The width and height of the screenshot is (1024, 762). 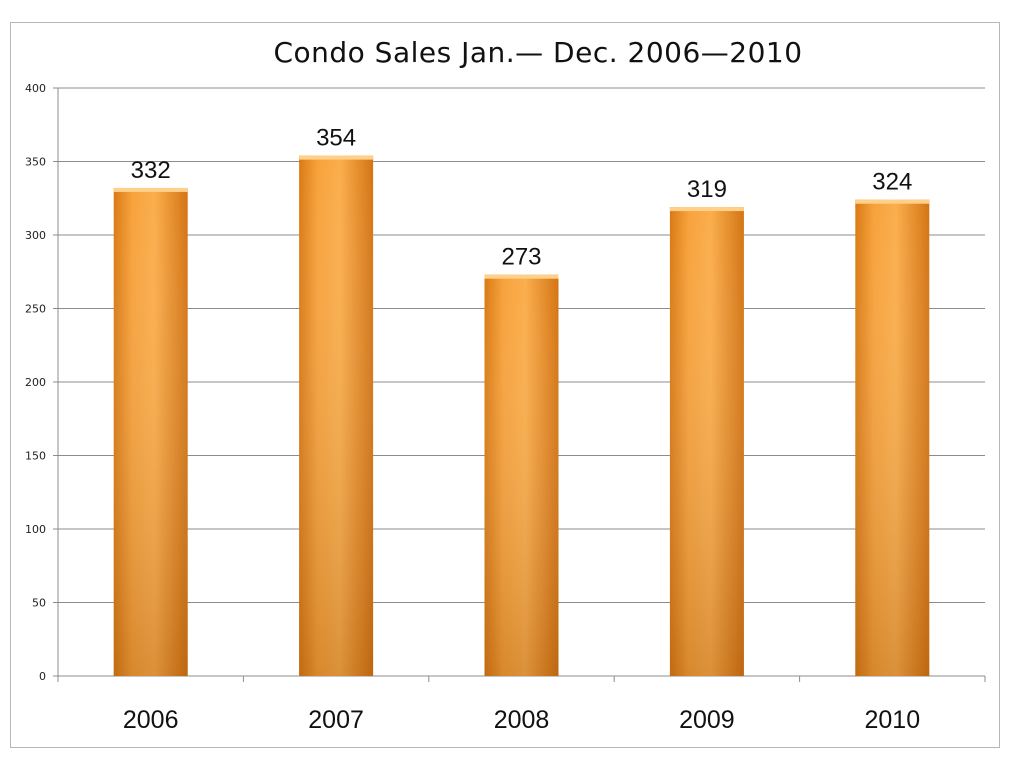 I want to click on x-category-label: 2006, so click(x=151, y=720).